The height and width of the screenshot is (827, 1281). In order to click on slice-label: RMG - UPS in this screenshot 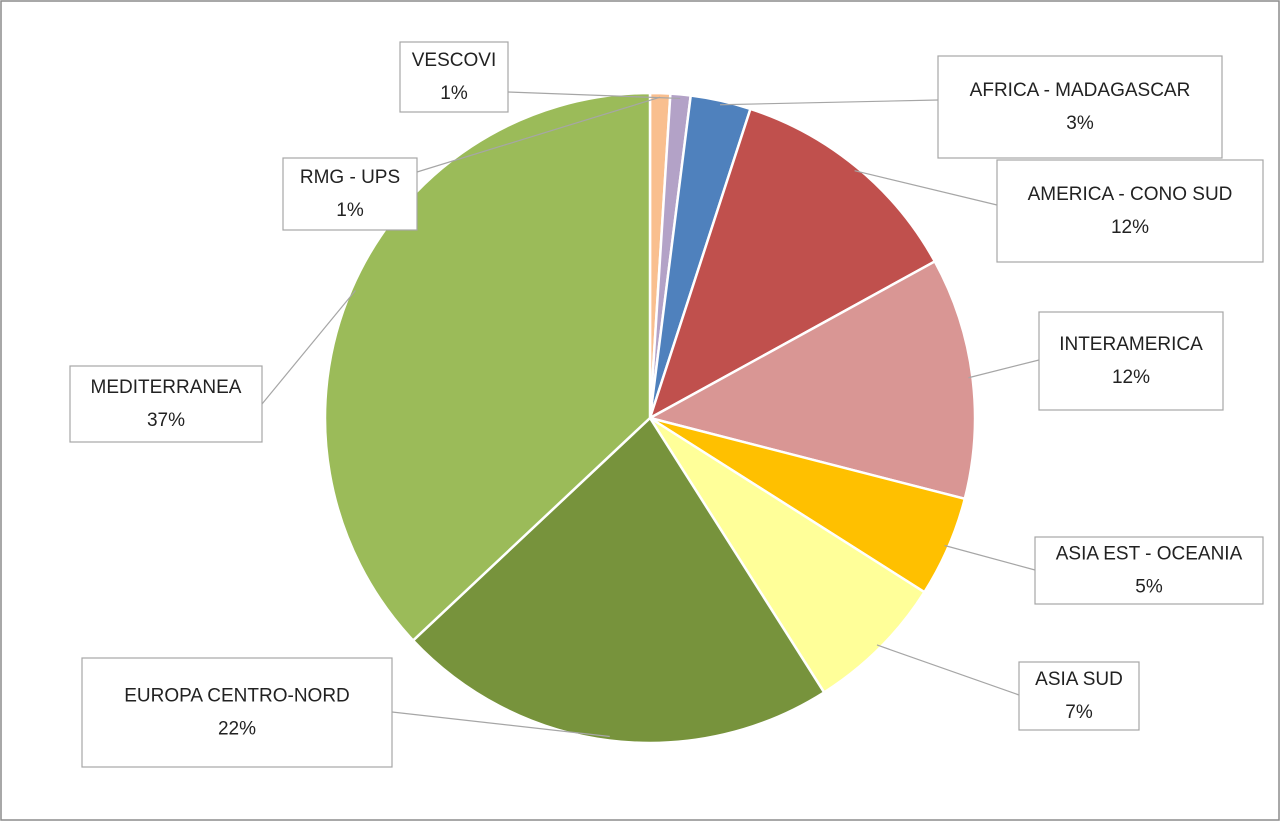, I will do `click(350, 177)`.